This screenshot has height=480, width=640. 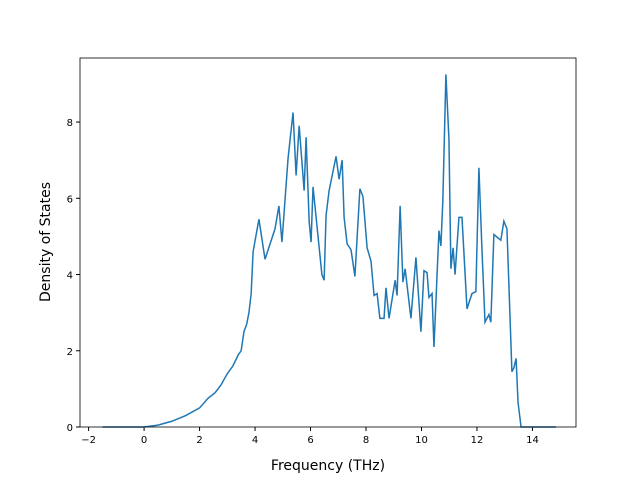 What do you see at coordinates (46, 242) in the screenshot?
I see `y-axis-label: Density of States` at bounding box center [46, 242].